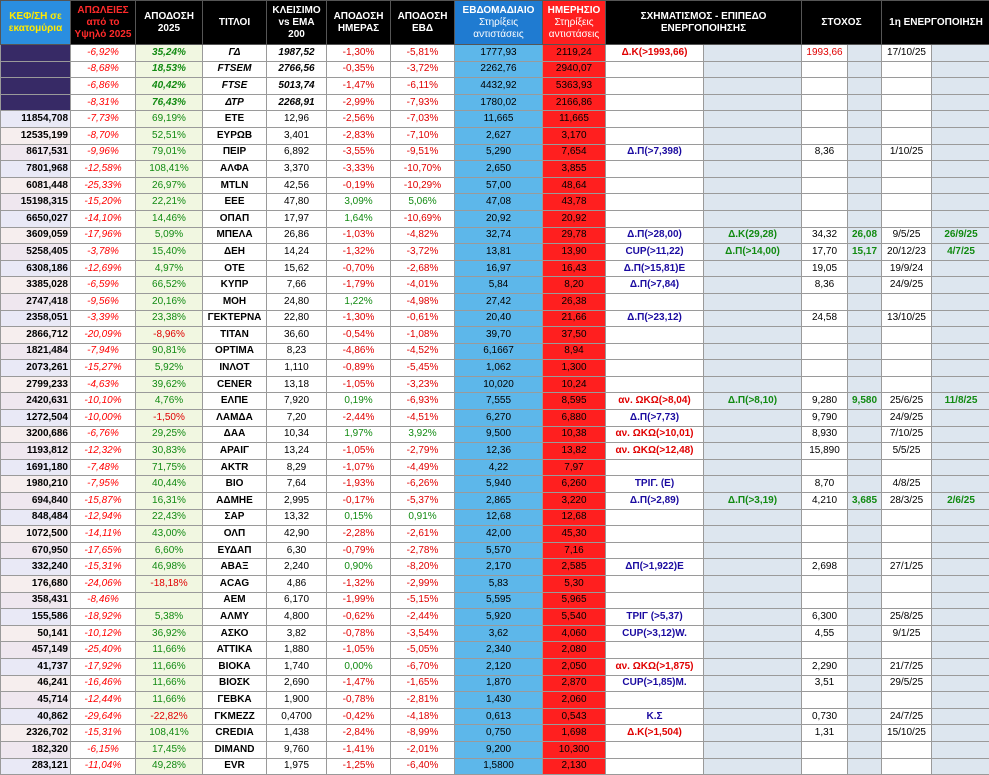 This screenshot has width=989, height=775. I want to click on close-cell: 2,690, so click(297, 683).